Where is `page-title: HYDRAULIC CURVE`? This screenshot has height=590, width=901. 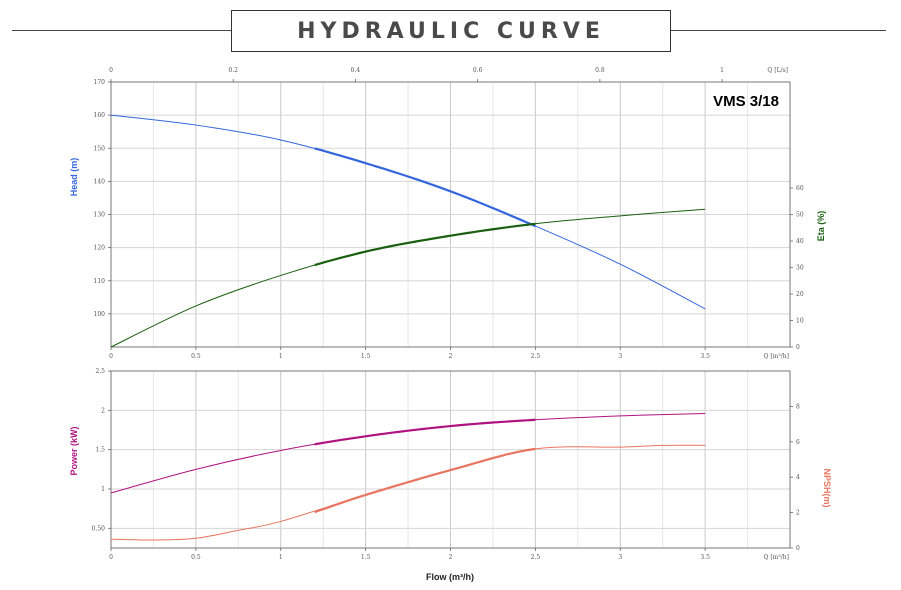 page-title: HYDRAULIC CURVE is located at coordinates (451, 31).